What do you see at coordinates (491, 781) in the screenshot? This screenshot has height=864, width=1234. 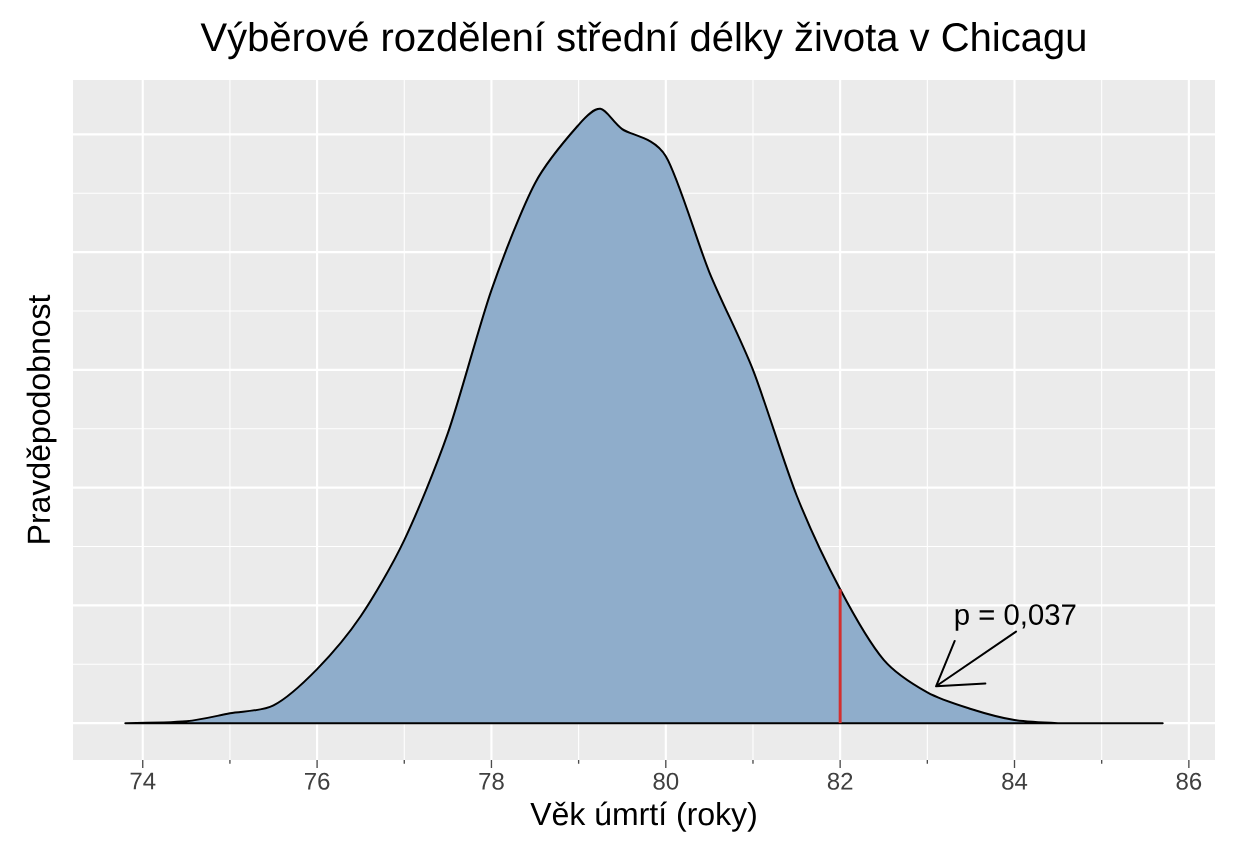 I see `x-tick-label: 78` at bounding box center [491, 781].